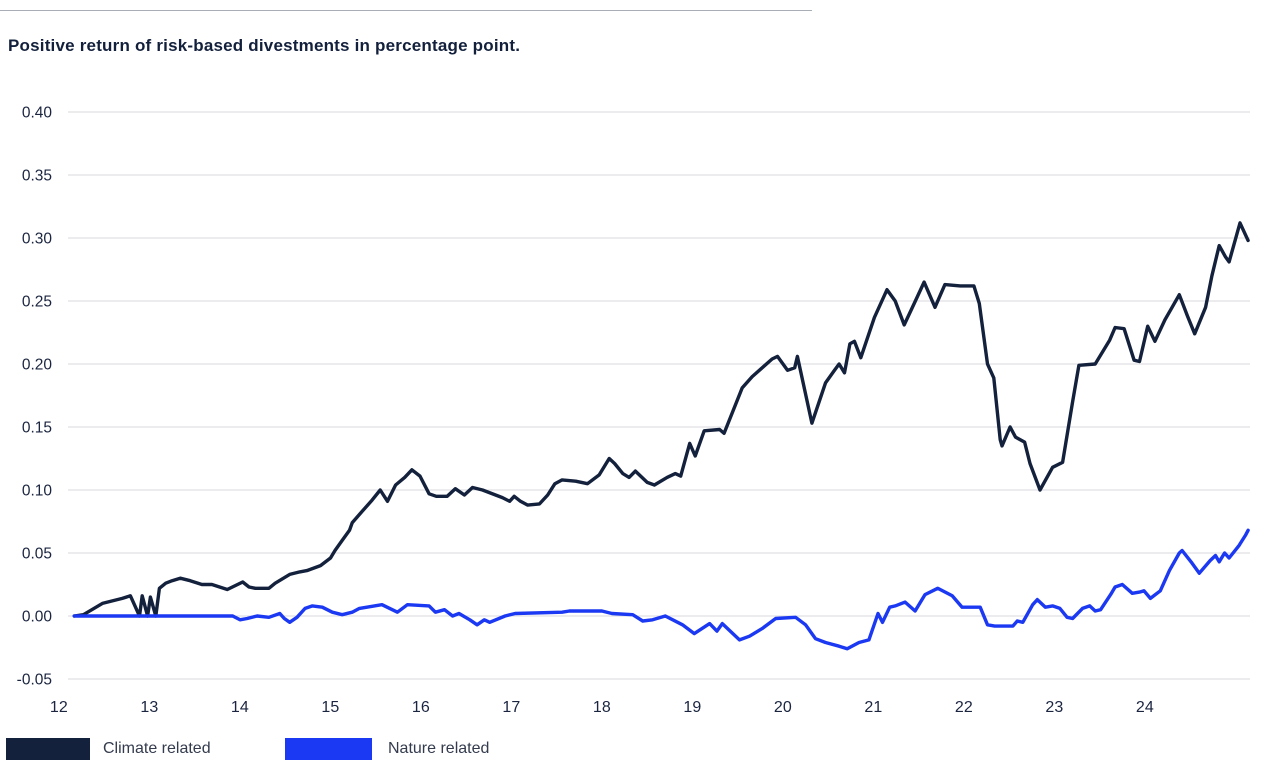  Describe the element at coordinates (692, 707) in the screenshot. I see `x-axis-tick-label: 19` at that location.